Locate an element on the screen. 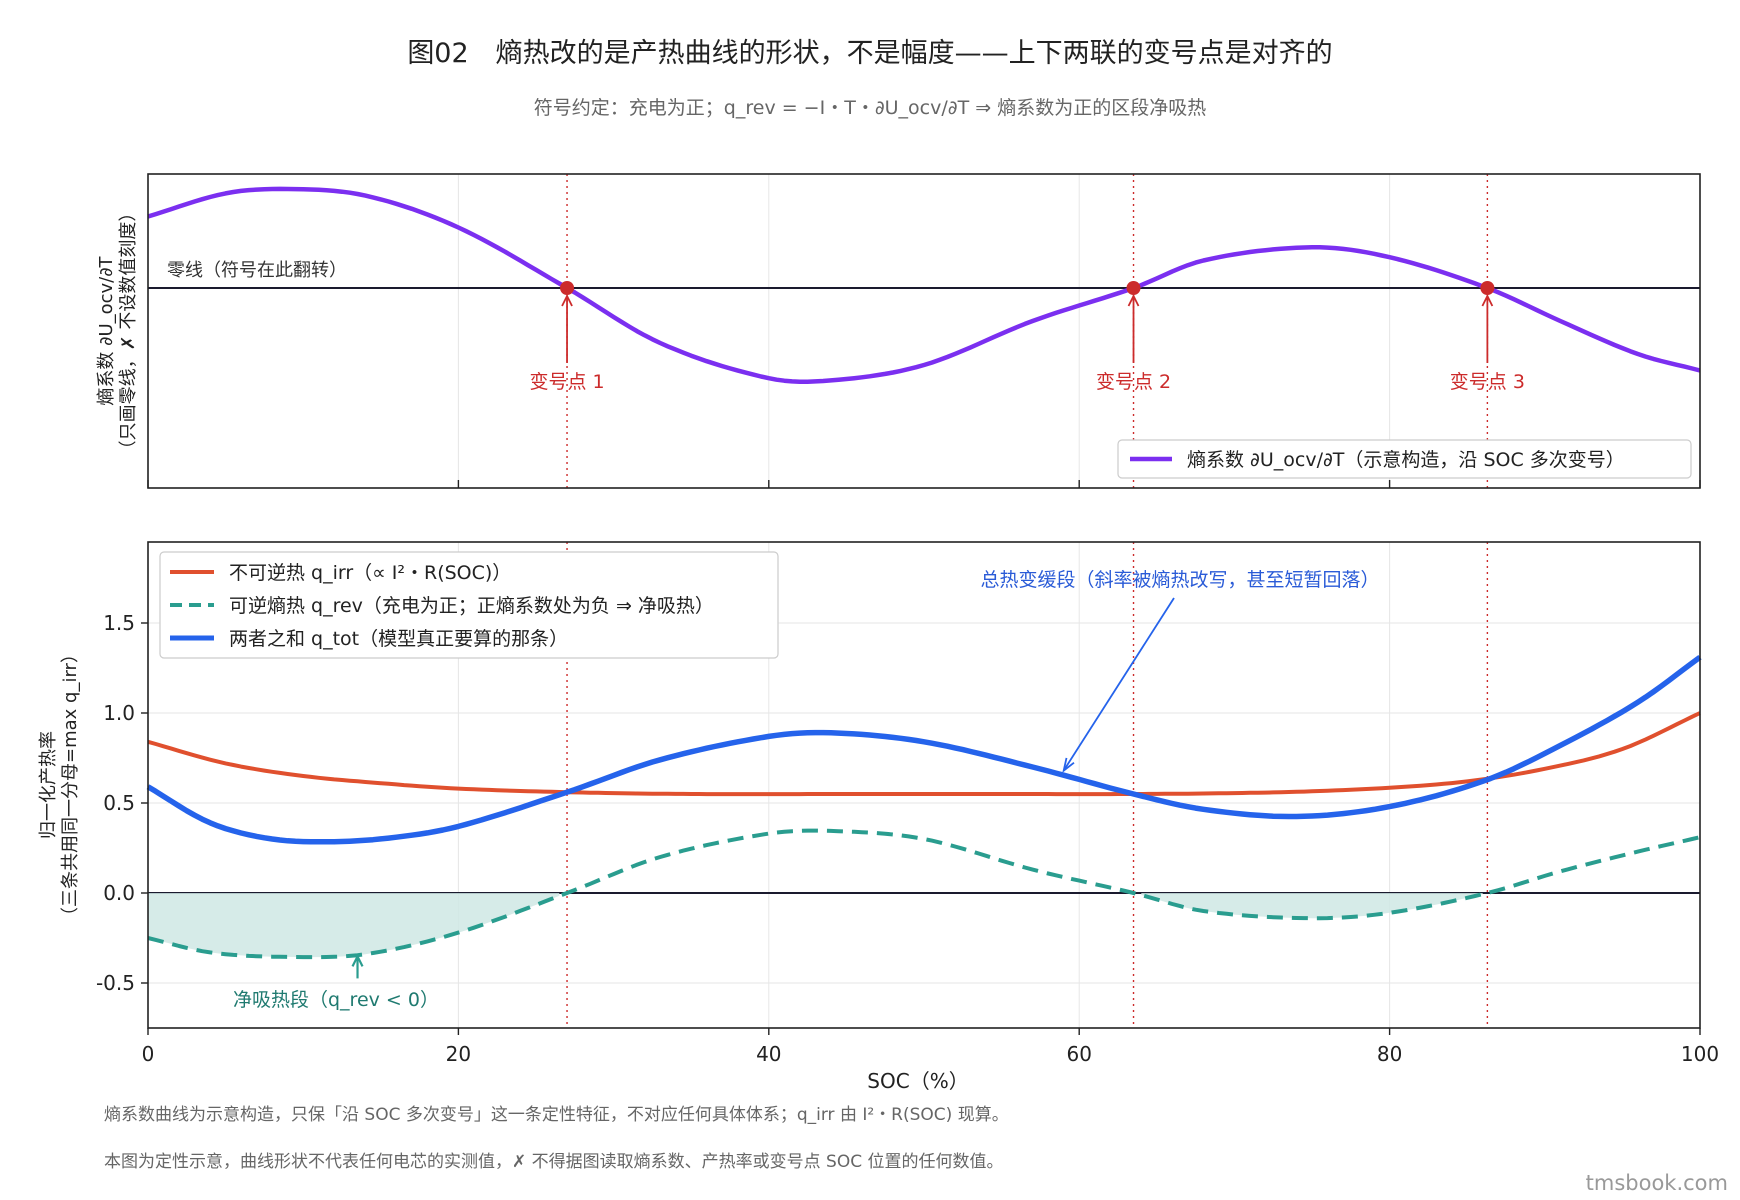 This screenshot has height=1200, width=1740. top-legend: 熵系数 ∂U_ocv/∂T（示意构造，沿 SOC 多次变号） is located at coordinates (1404, 459).